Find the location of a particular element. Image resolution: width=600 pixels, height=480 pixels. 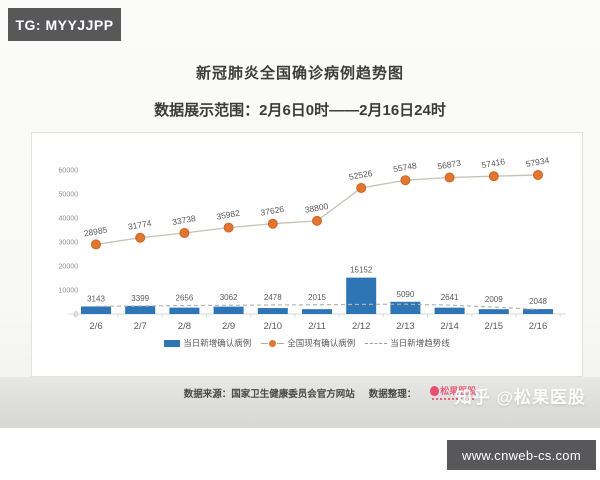

legend-item-bars: 当日新增确认病例 is located at coordinates (207, 343).